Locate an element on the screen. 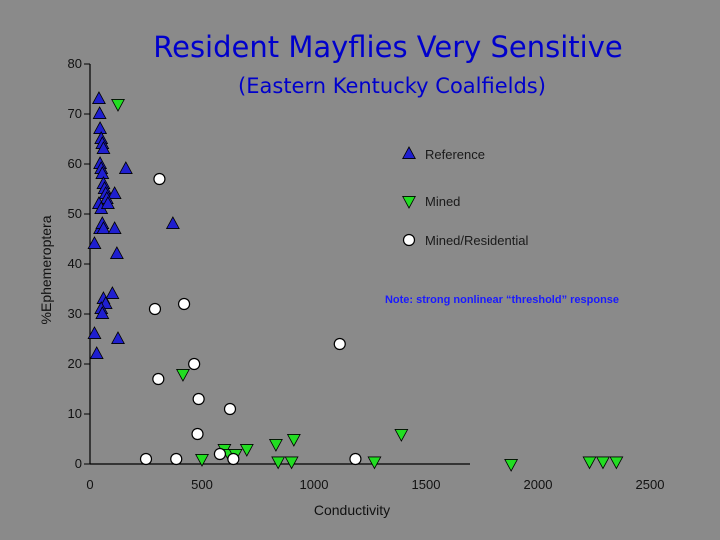 The width and height of the screenshot is (720, 540). x-tick-label: 500 is located at coordinates (202, 484).